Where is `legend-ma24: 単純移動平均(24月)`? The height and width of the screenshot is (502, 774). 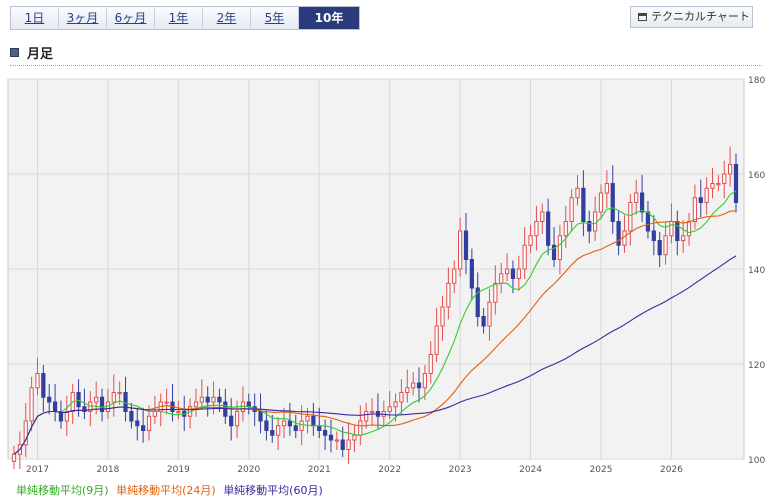
legend-ma24: 単純移動平均(24月) is located at coordinates (166, 490).